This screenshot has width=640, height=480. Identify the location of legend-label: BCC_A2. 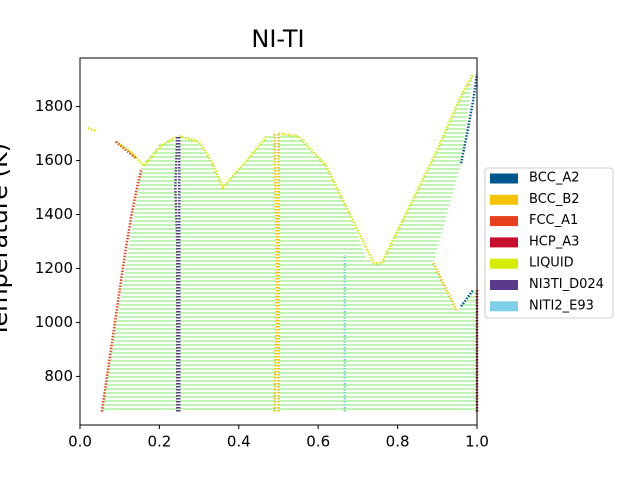
(554, 178).